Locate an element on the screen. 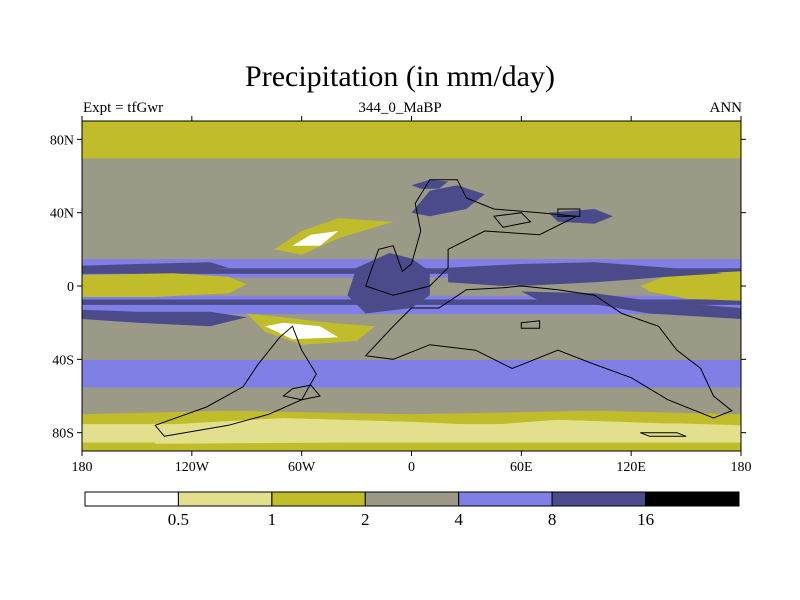 This screenshot has height=600, width=800. coastline-sea-island is located at coordinates (530, 324).